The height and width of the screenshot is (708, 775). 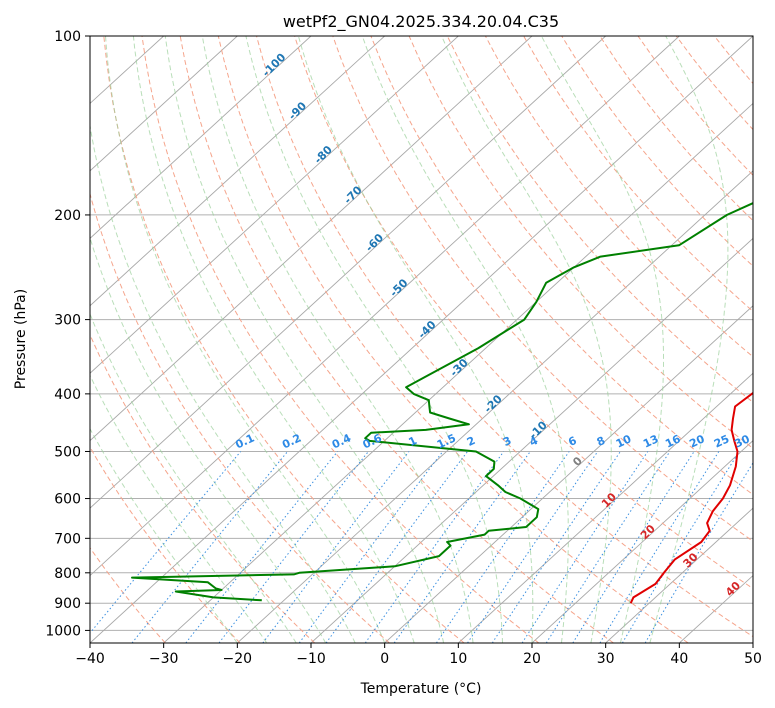 I want to click on mixing-ratio-label: 10, so click(x=624, y=441).